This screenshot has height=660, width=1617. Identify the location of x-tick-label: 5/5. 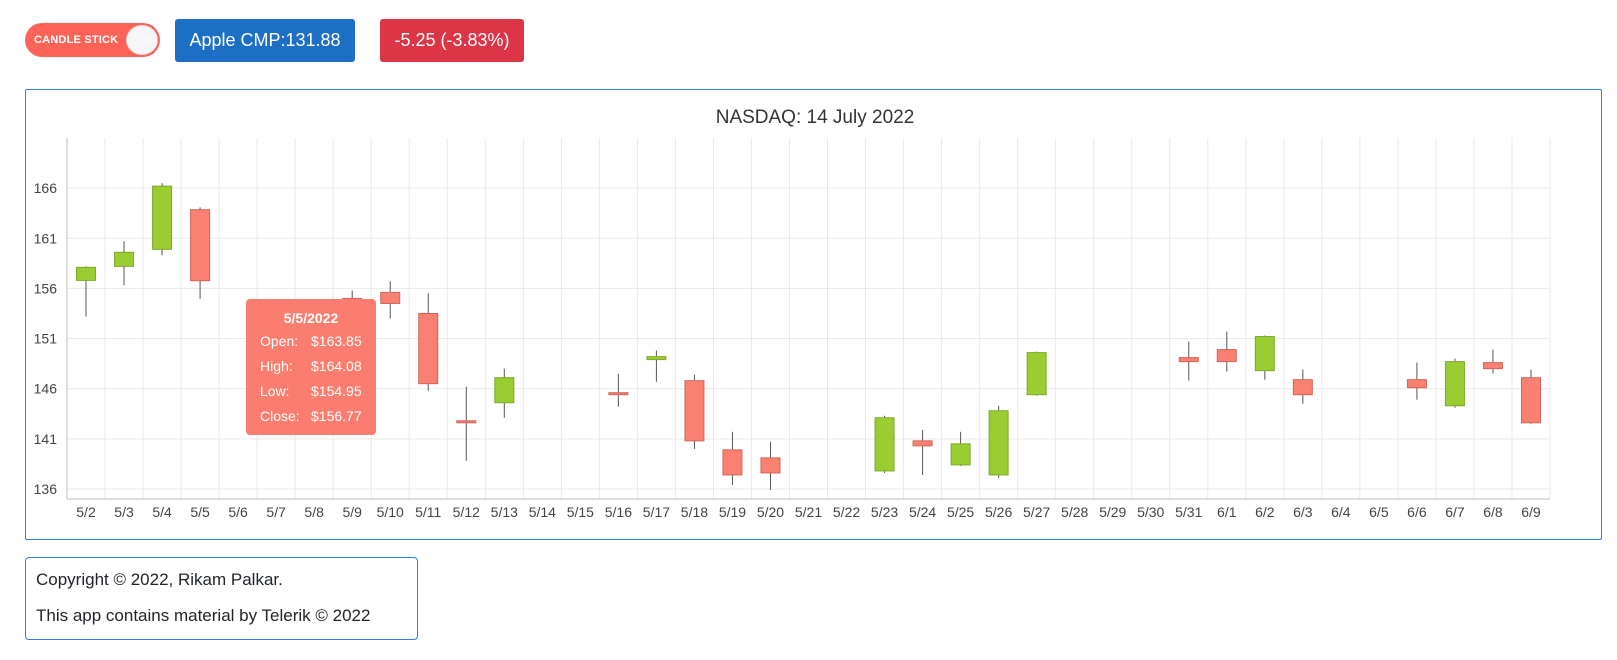
(200, 512).